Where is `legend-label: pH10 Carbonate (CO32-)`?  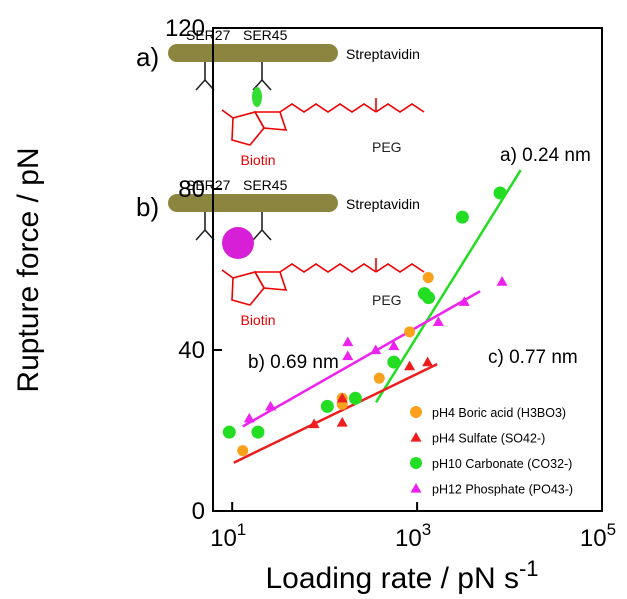
legend-label: pH10 Carbonate (CO32-) is located at coordinates (502, 464).